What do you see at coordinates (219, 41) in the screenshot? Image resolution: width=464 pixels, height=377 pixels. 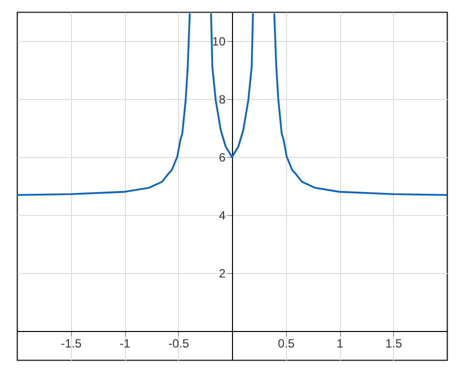 I see `y-tick-label: 10` at bounding box center [219, 41].